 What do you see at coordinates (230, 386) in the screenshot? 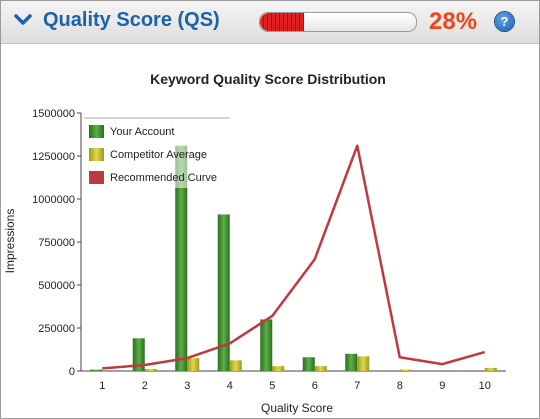
I see `x-tick-label: 4` at bounding box center [230, 386].